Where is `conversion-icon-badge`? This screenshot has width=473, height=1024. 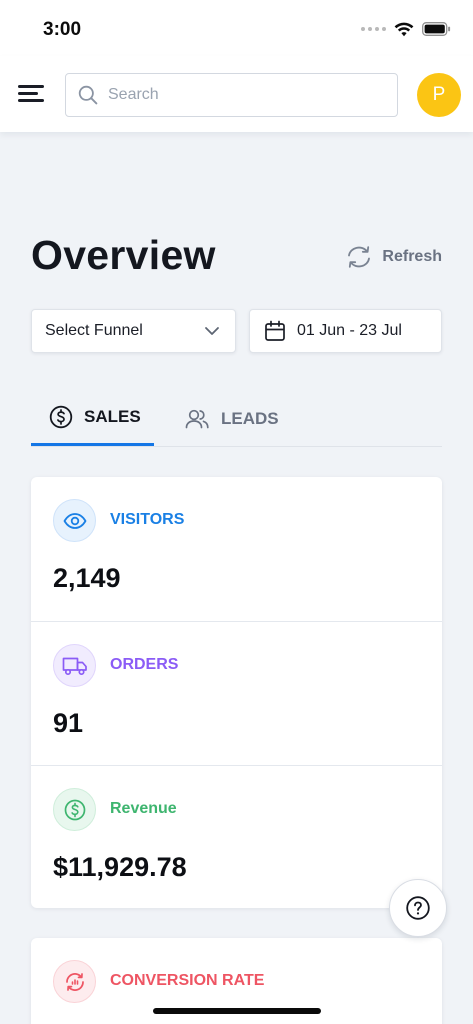 conversion-icon-badge is located at coordinates (74, 981).